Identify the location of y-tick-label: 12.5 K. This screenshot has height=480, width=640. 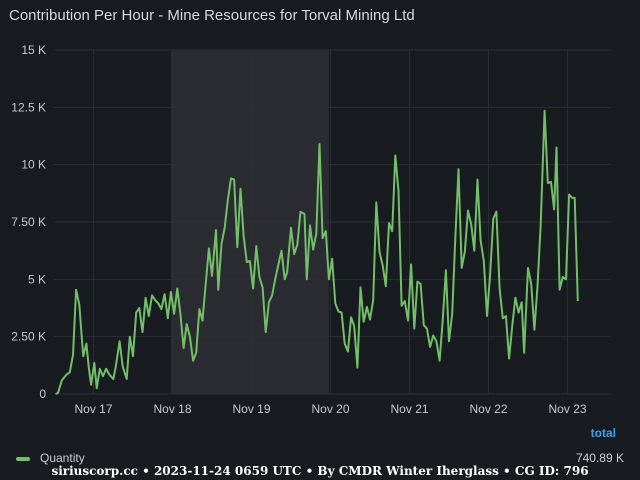
(28, 107).